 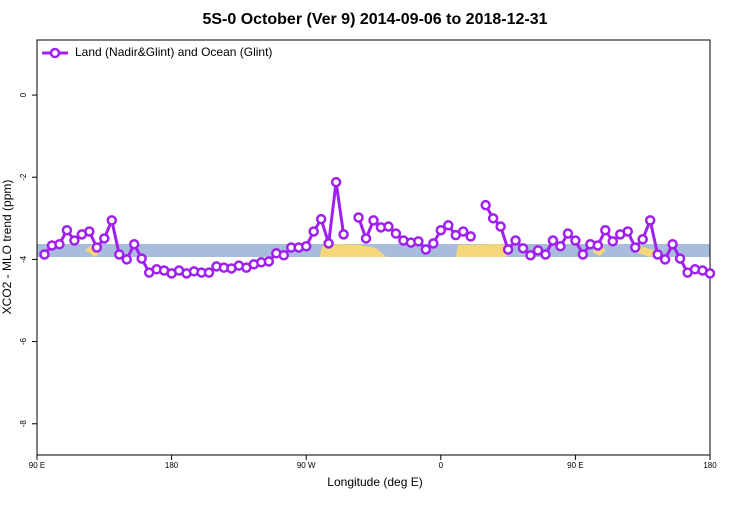 What do you see at coordinates (441, 465) in the screenshot?
I see `x-tick-label: 0` at bounding box center [441, 465].